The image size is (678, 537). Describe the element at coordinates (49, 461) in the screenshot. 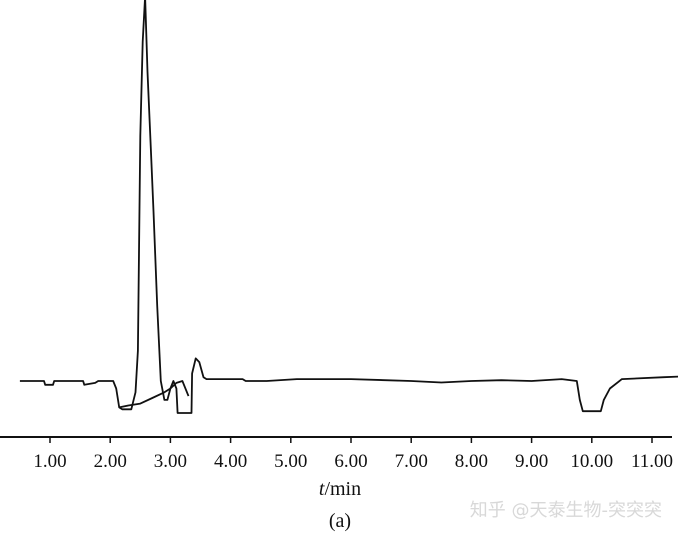

I see `x-tick-label: 1.00` at that location.